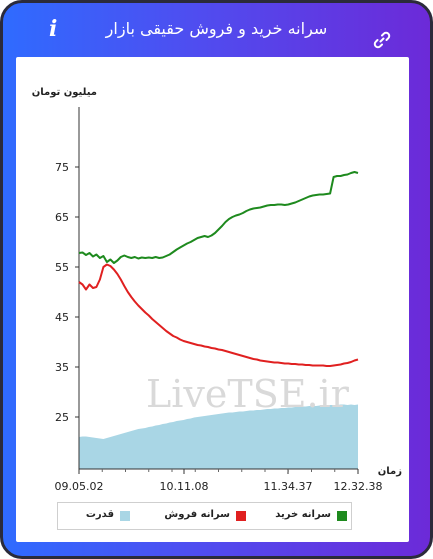 The image size is (433, 559). What do you see at coordinates (184, 486) in the screenshot?
I see `x-tick-label: 10.11.08` at bounding box center [184, 486].